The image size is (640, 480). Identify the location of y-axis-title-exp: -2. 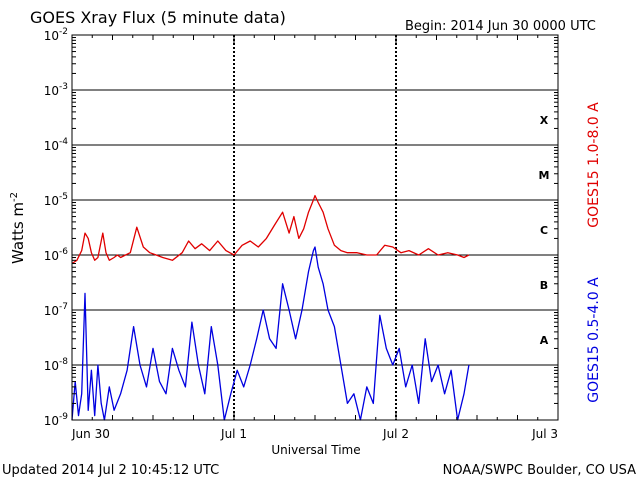
(14, 197).